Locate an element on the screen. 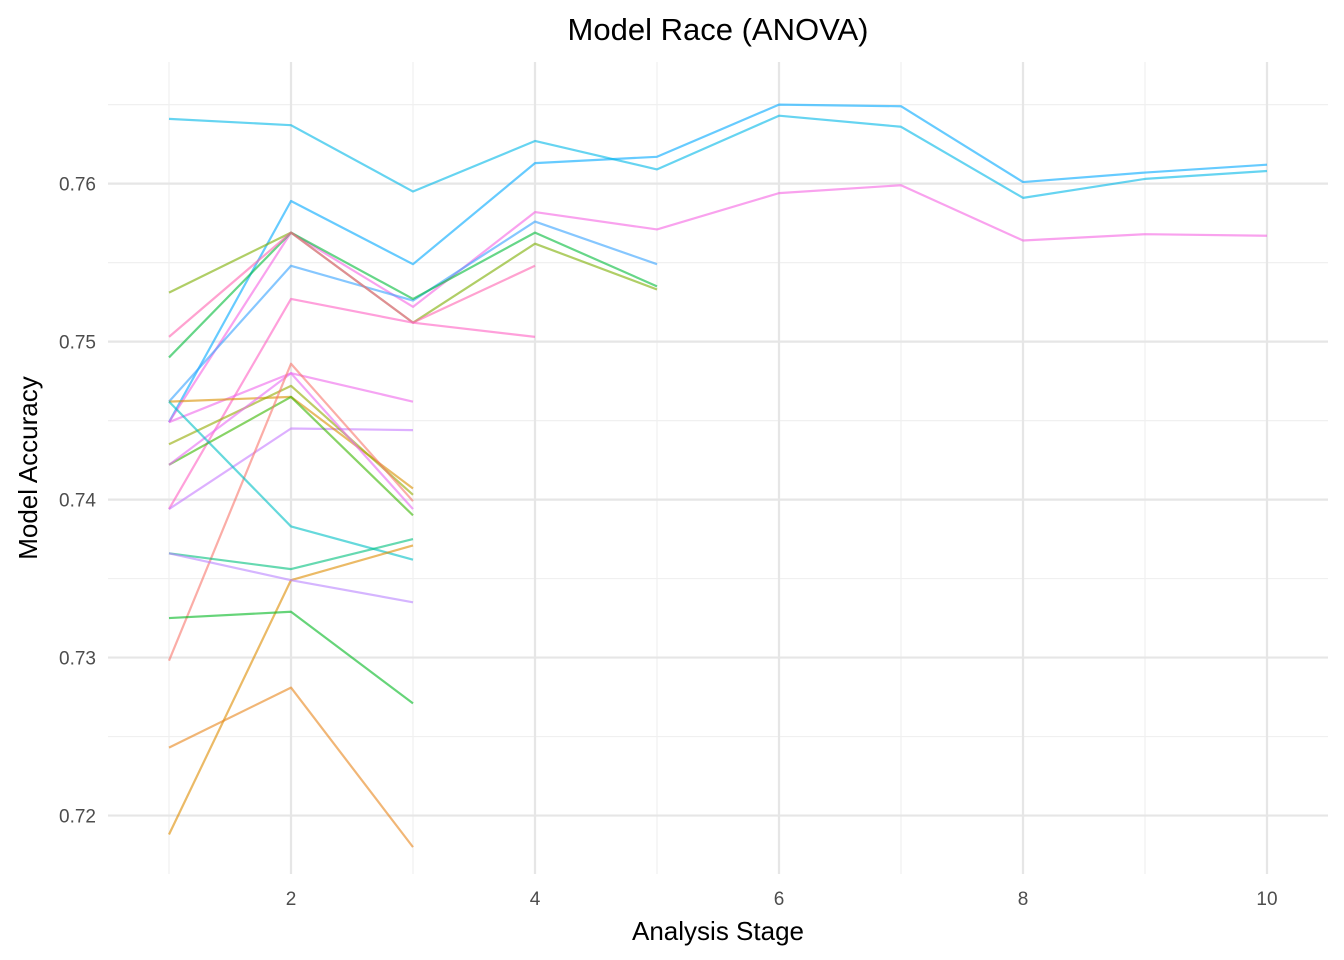  x-tick-label: 8 is located at coordinates (1023, 899).